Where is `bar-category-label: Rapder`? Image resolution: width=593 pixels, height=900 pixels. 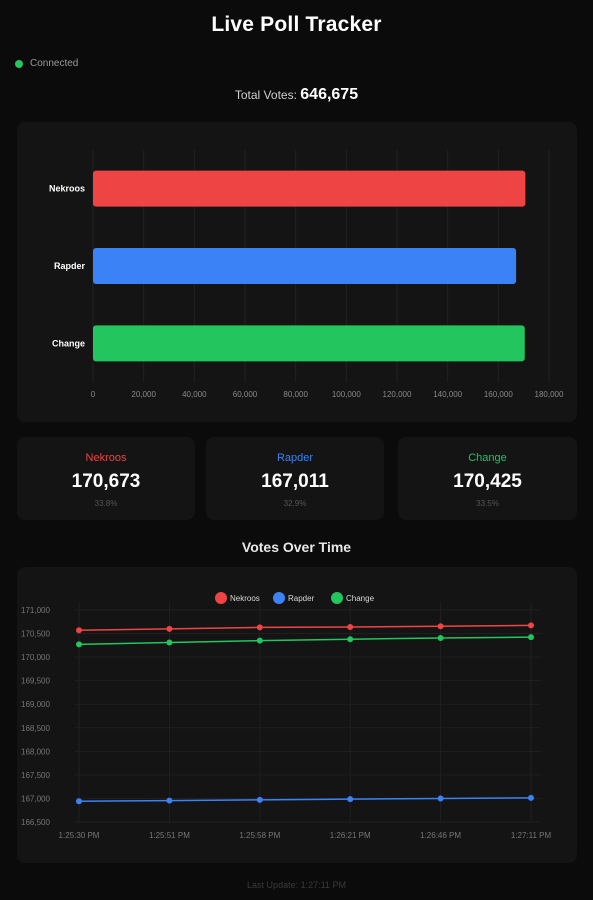 bar-category-label: Rapder is located at coordinates (70, 266).